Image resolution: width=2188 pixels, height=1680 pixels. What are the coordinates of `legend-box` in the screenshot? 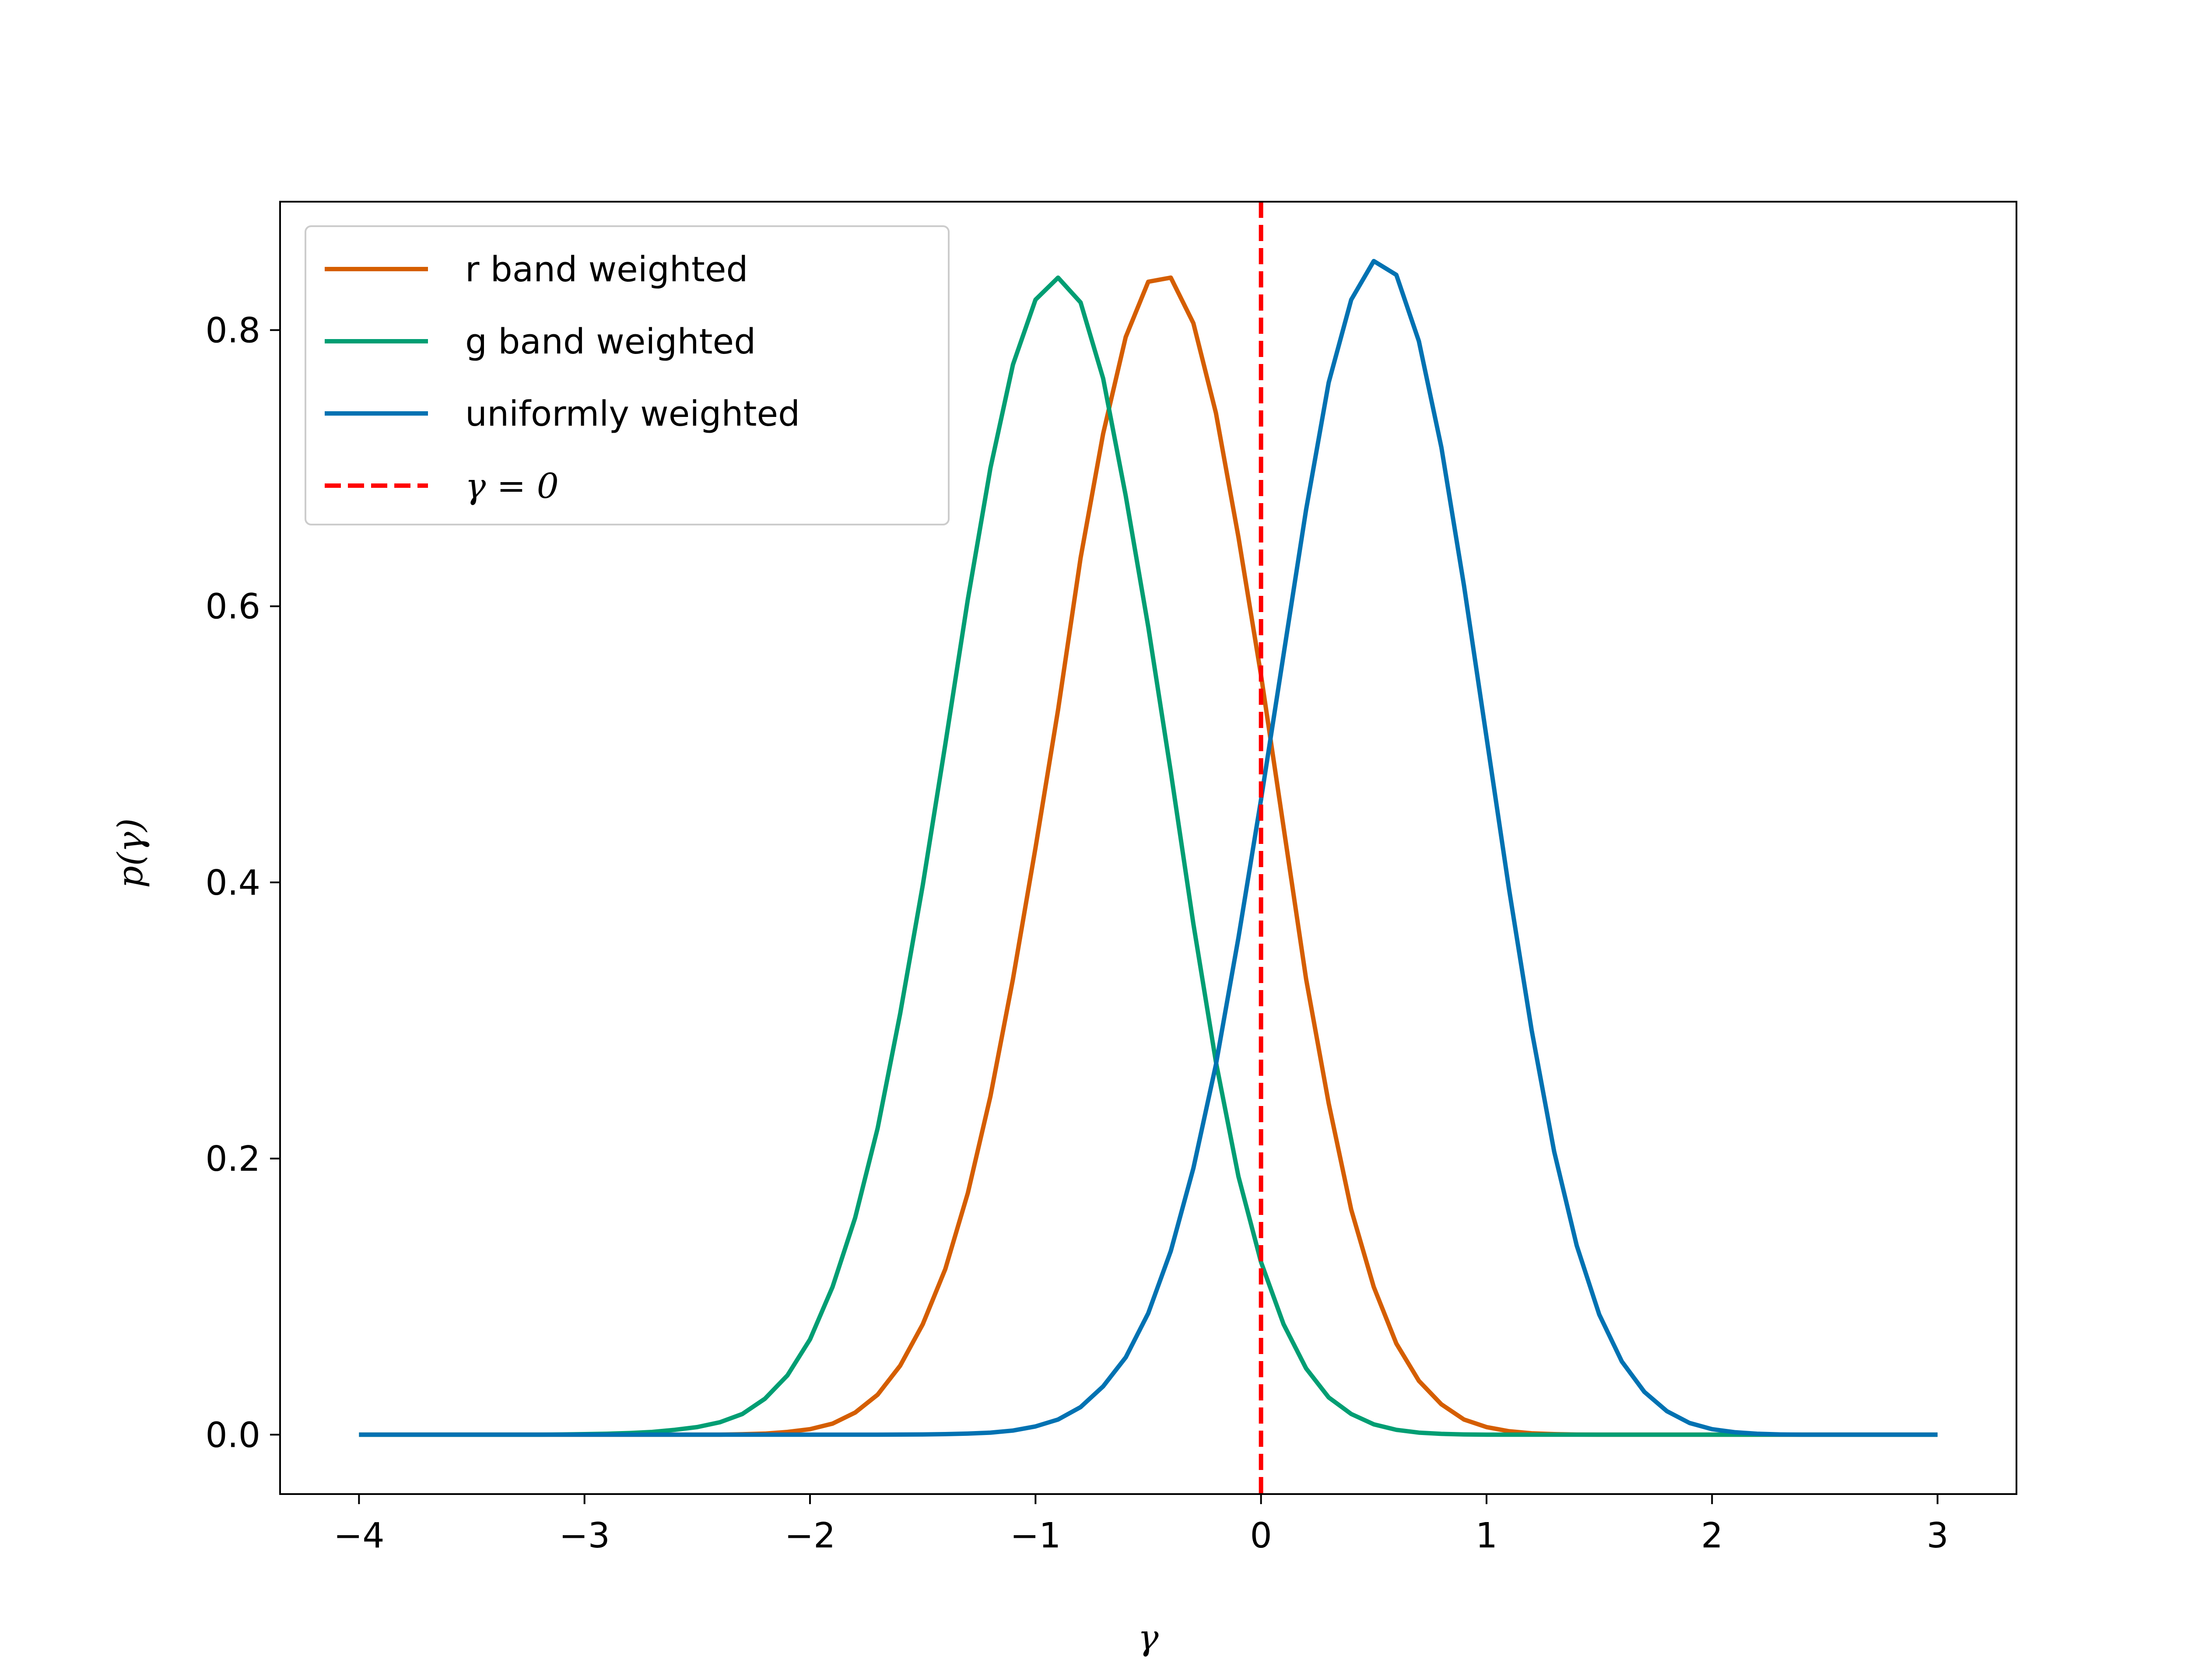 It's located at (627, 375).